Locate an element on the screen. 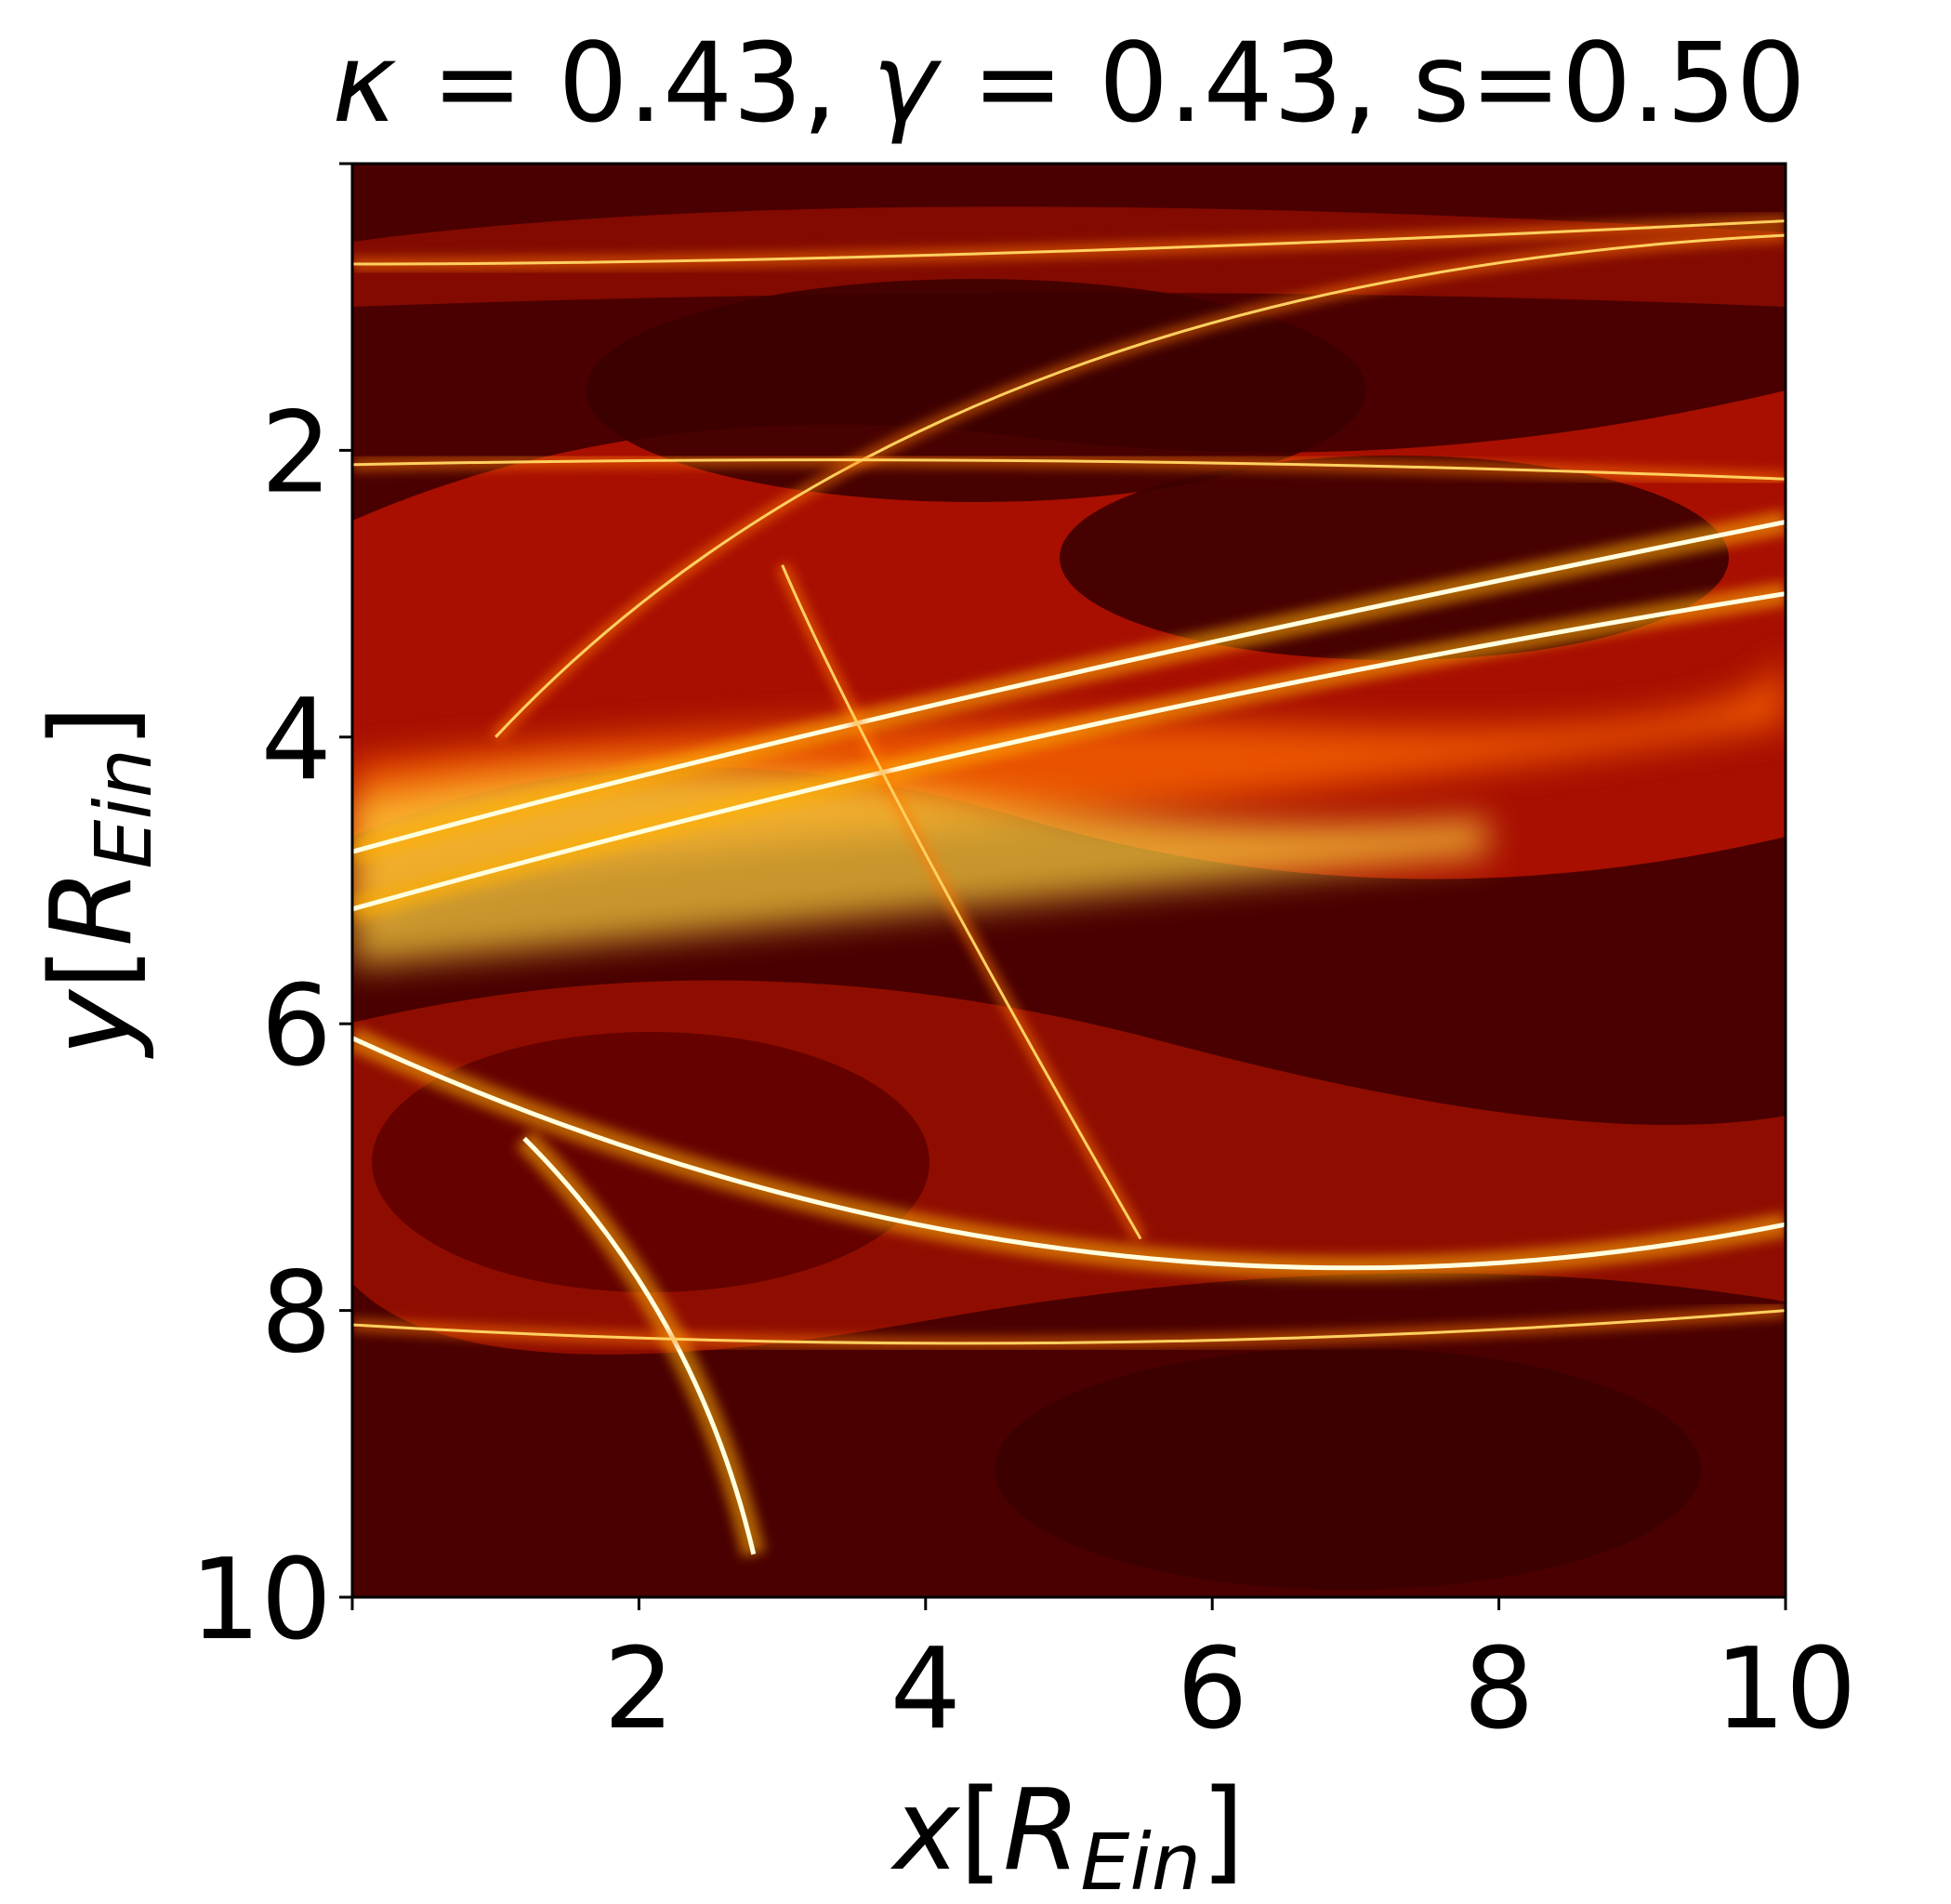 Image resolution: width=1951 pixels, height=1904 pixels. y-tick-label: 4 is located at coordinates (296, 740).